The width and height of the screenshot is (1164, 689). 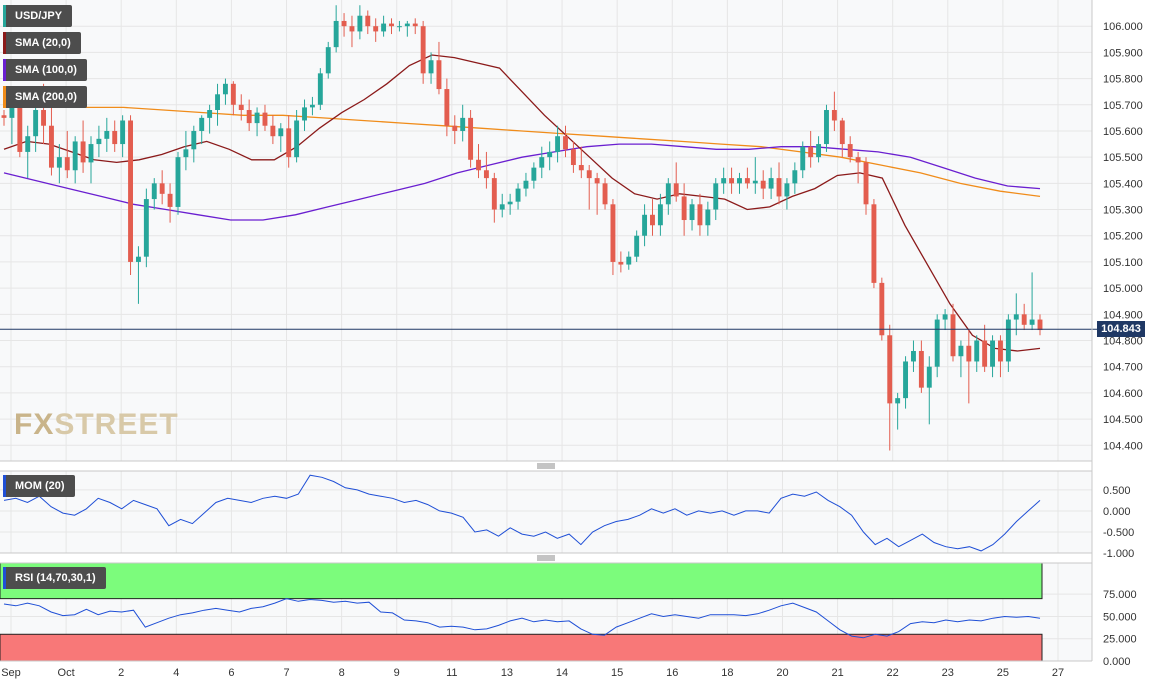 I want to click on rsi-tick-label: 0.000, so click(x=1117, y=662).